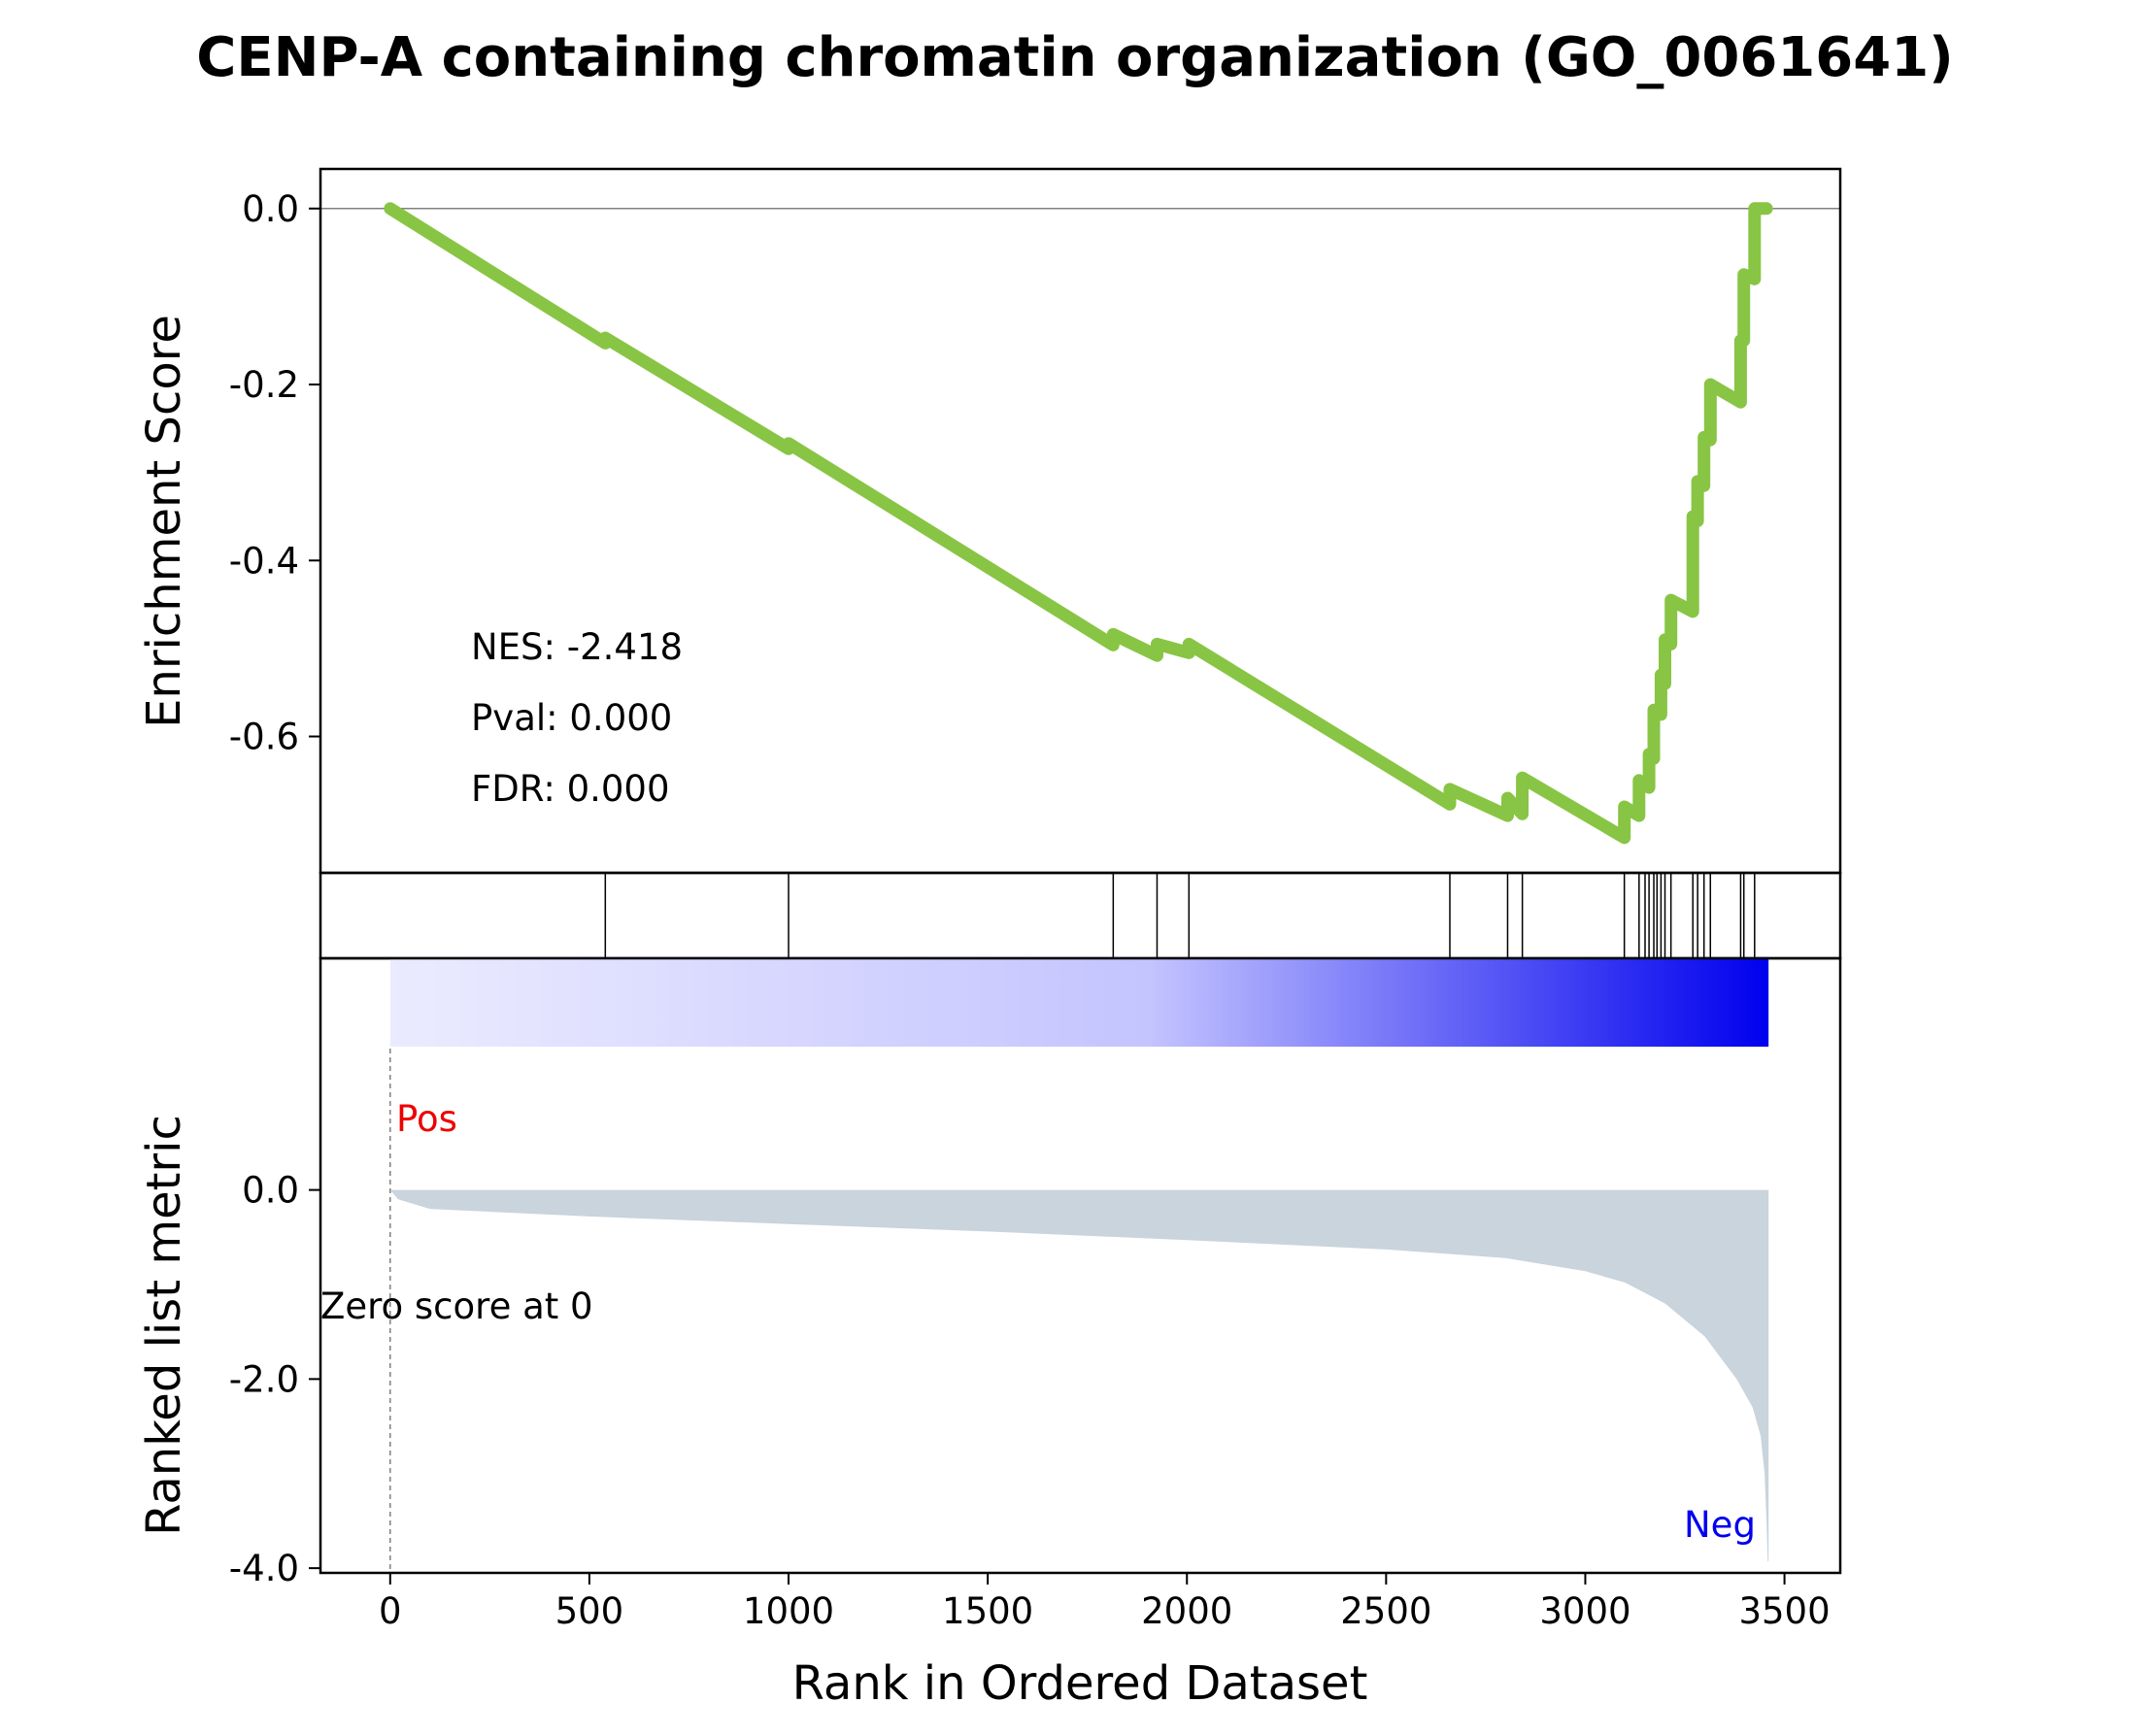  What do you see at coordinates (264, 385) in the screenshot?
I see `enrichment-y-tick-label: -0.2` at bounding box center [264, 385].